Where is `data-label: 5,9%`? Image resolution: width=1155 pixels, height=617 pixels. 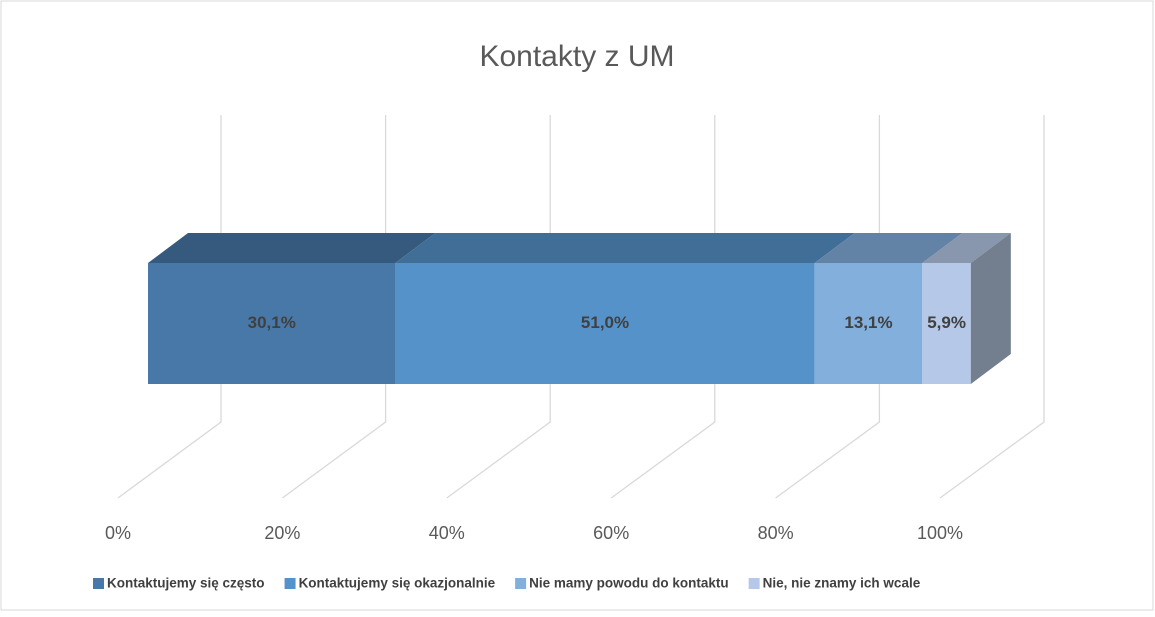
data-label: 5,9% is located at coordinates (946, 322).